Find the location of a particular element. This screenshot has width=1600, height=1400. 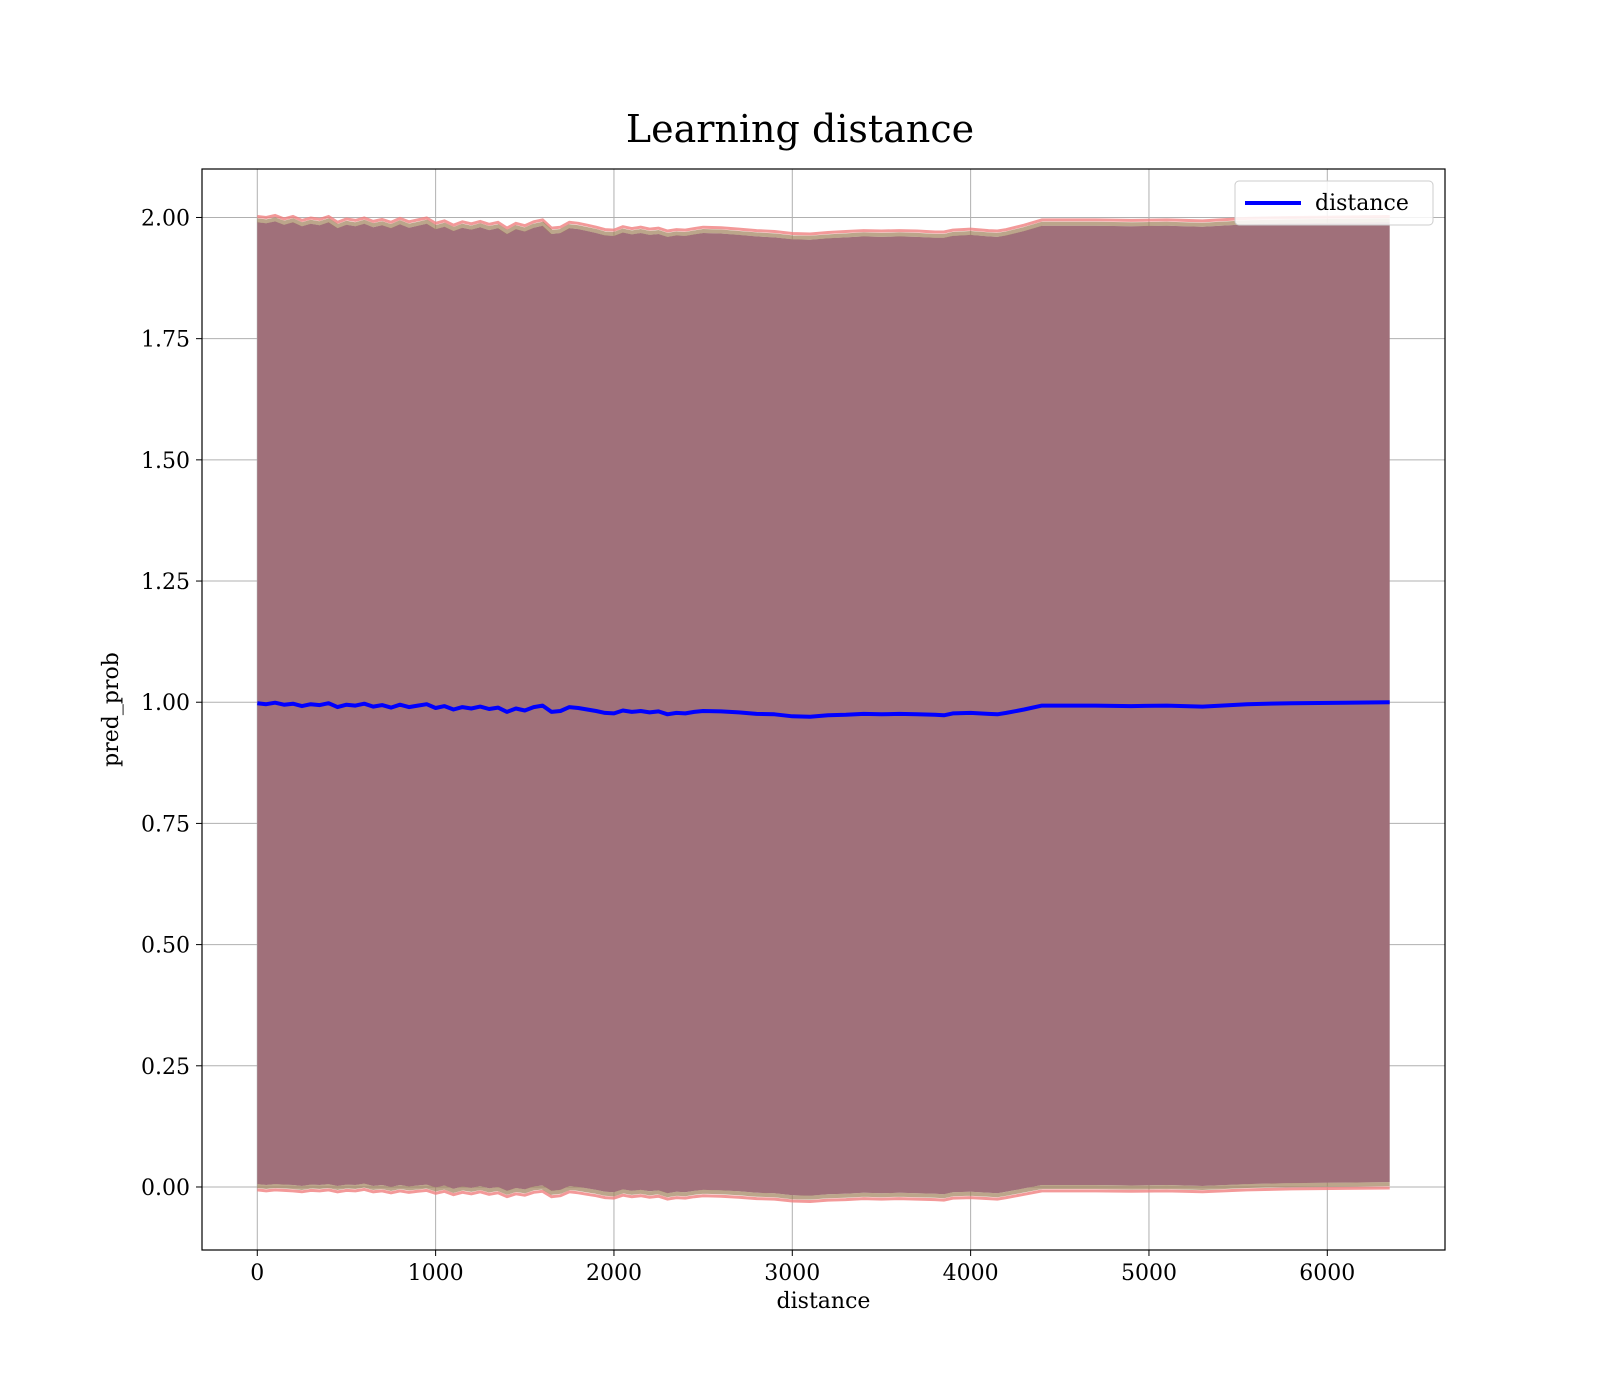

x-tick-label: 2000 is located at coordinates (614, 1273).